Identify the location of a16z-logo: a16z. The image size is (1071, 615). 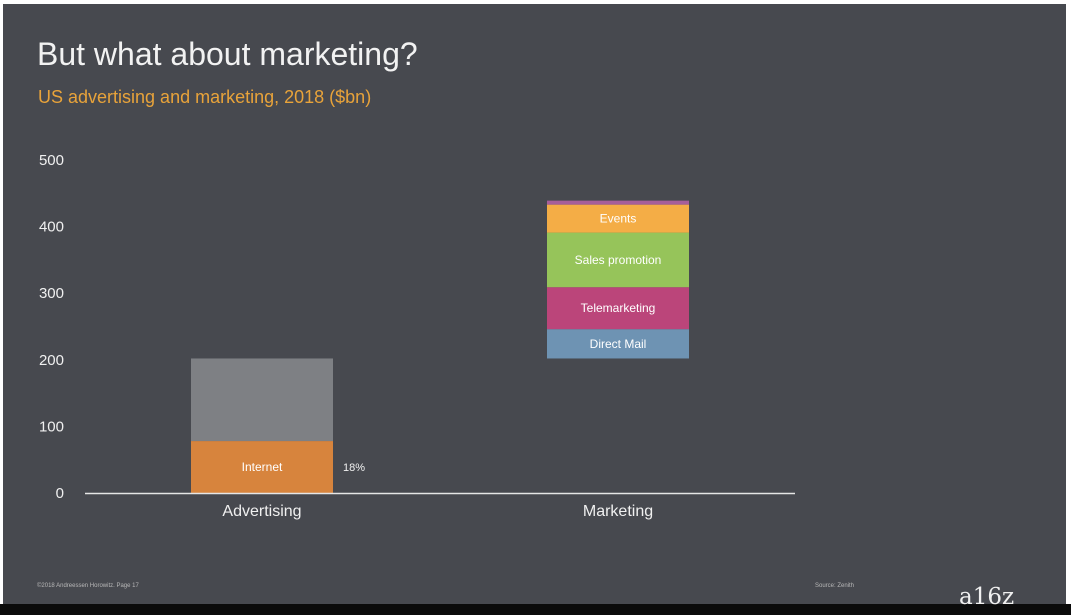
(987, 597).